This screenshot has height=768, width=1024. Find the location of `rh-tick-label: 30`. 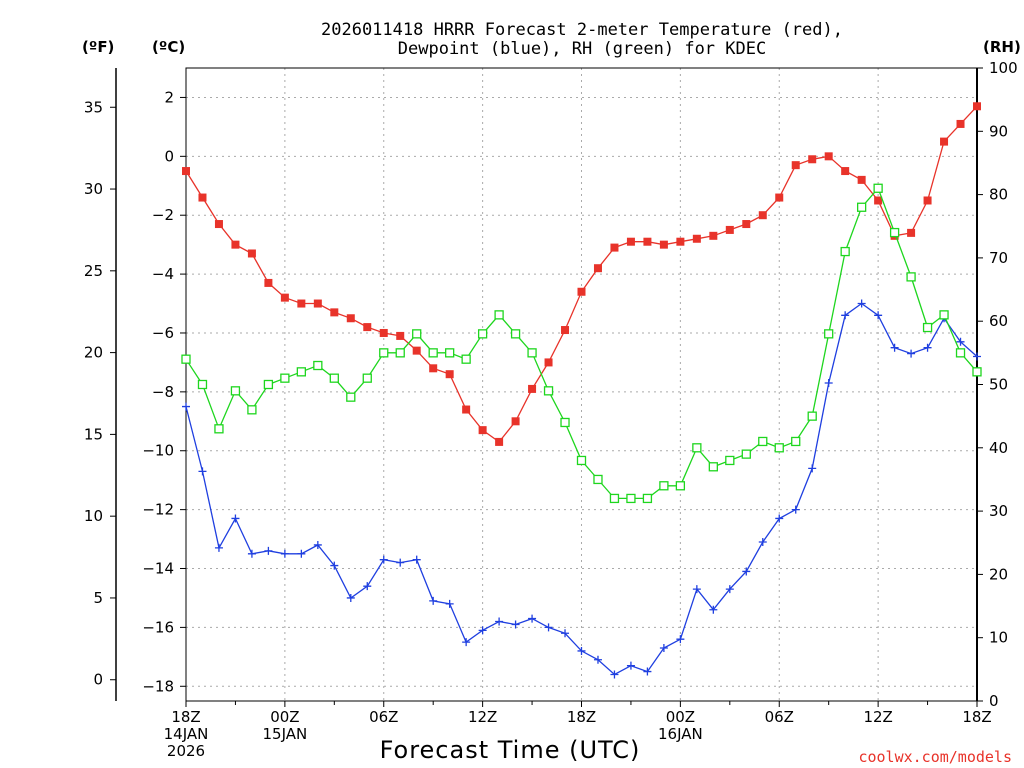

rh-tick-label: 30 is located at coordinates (998, 511).